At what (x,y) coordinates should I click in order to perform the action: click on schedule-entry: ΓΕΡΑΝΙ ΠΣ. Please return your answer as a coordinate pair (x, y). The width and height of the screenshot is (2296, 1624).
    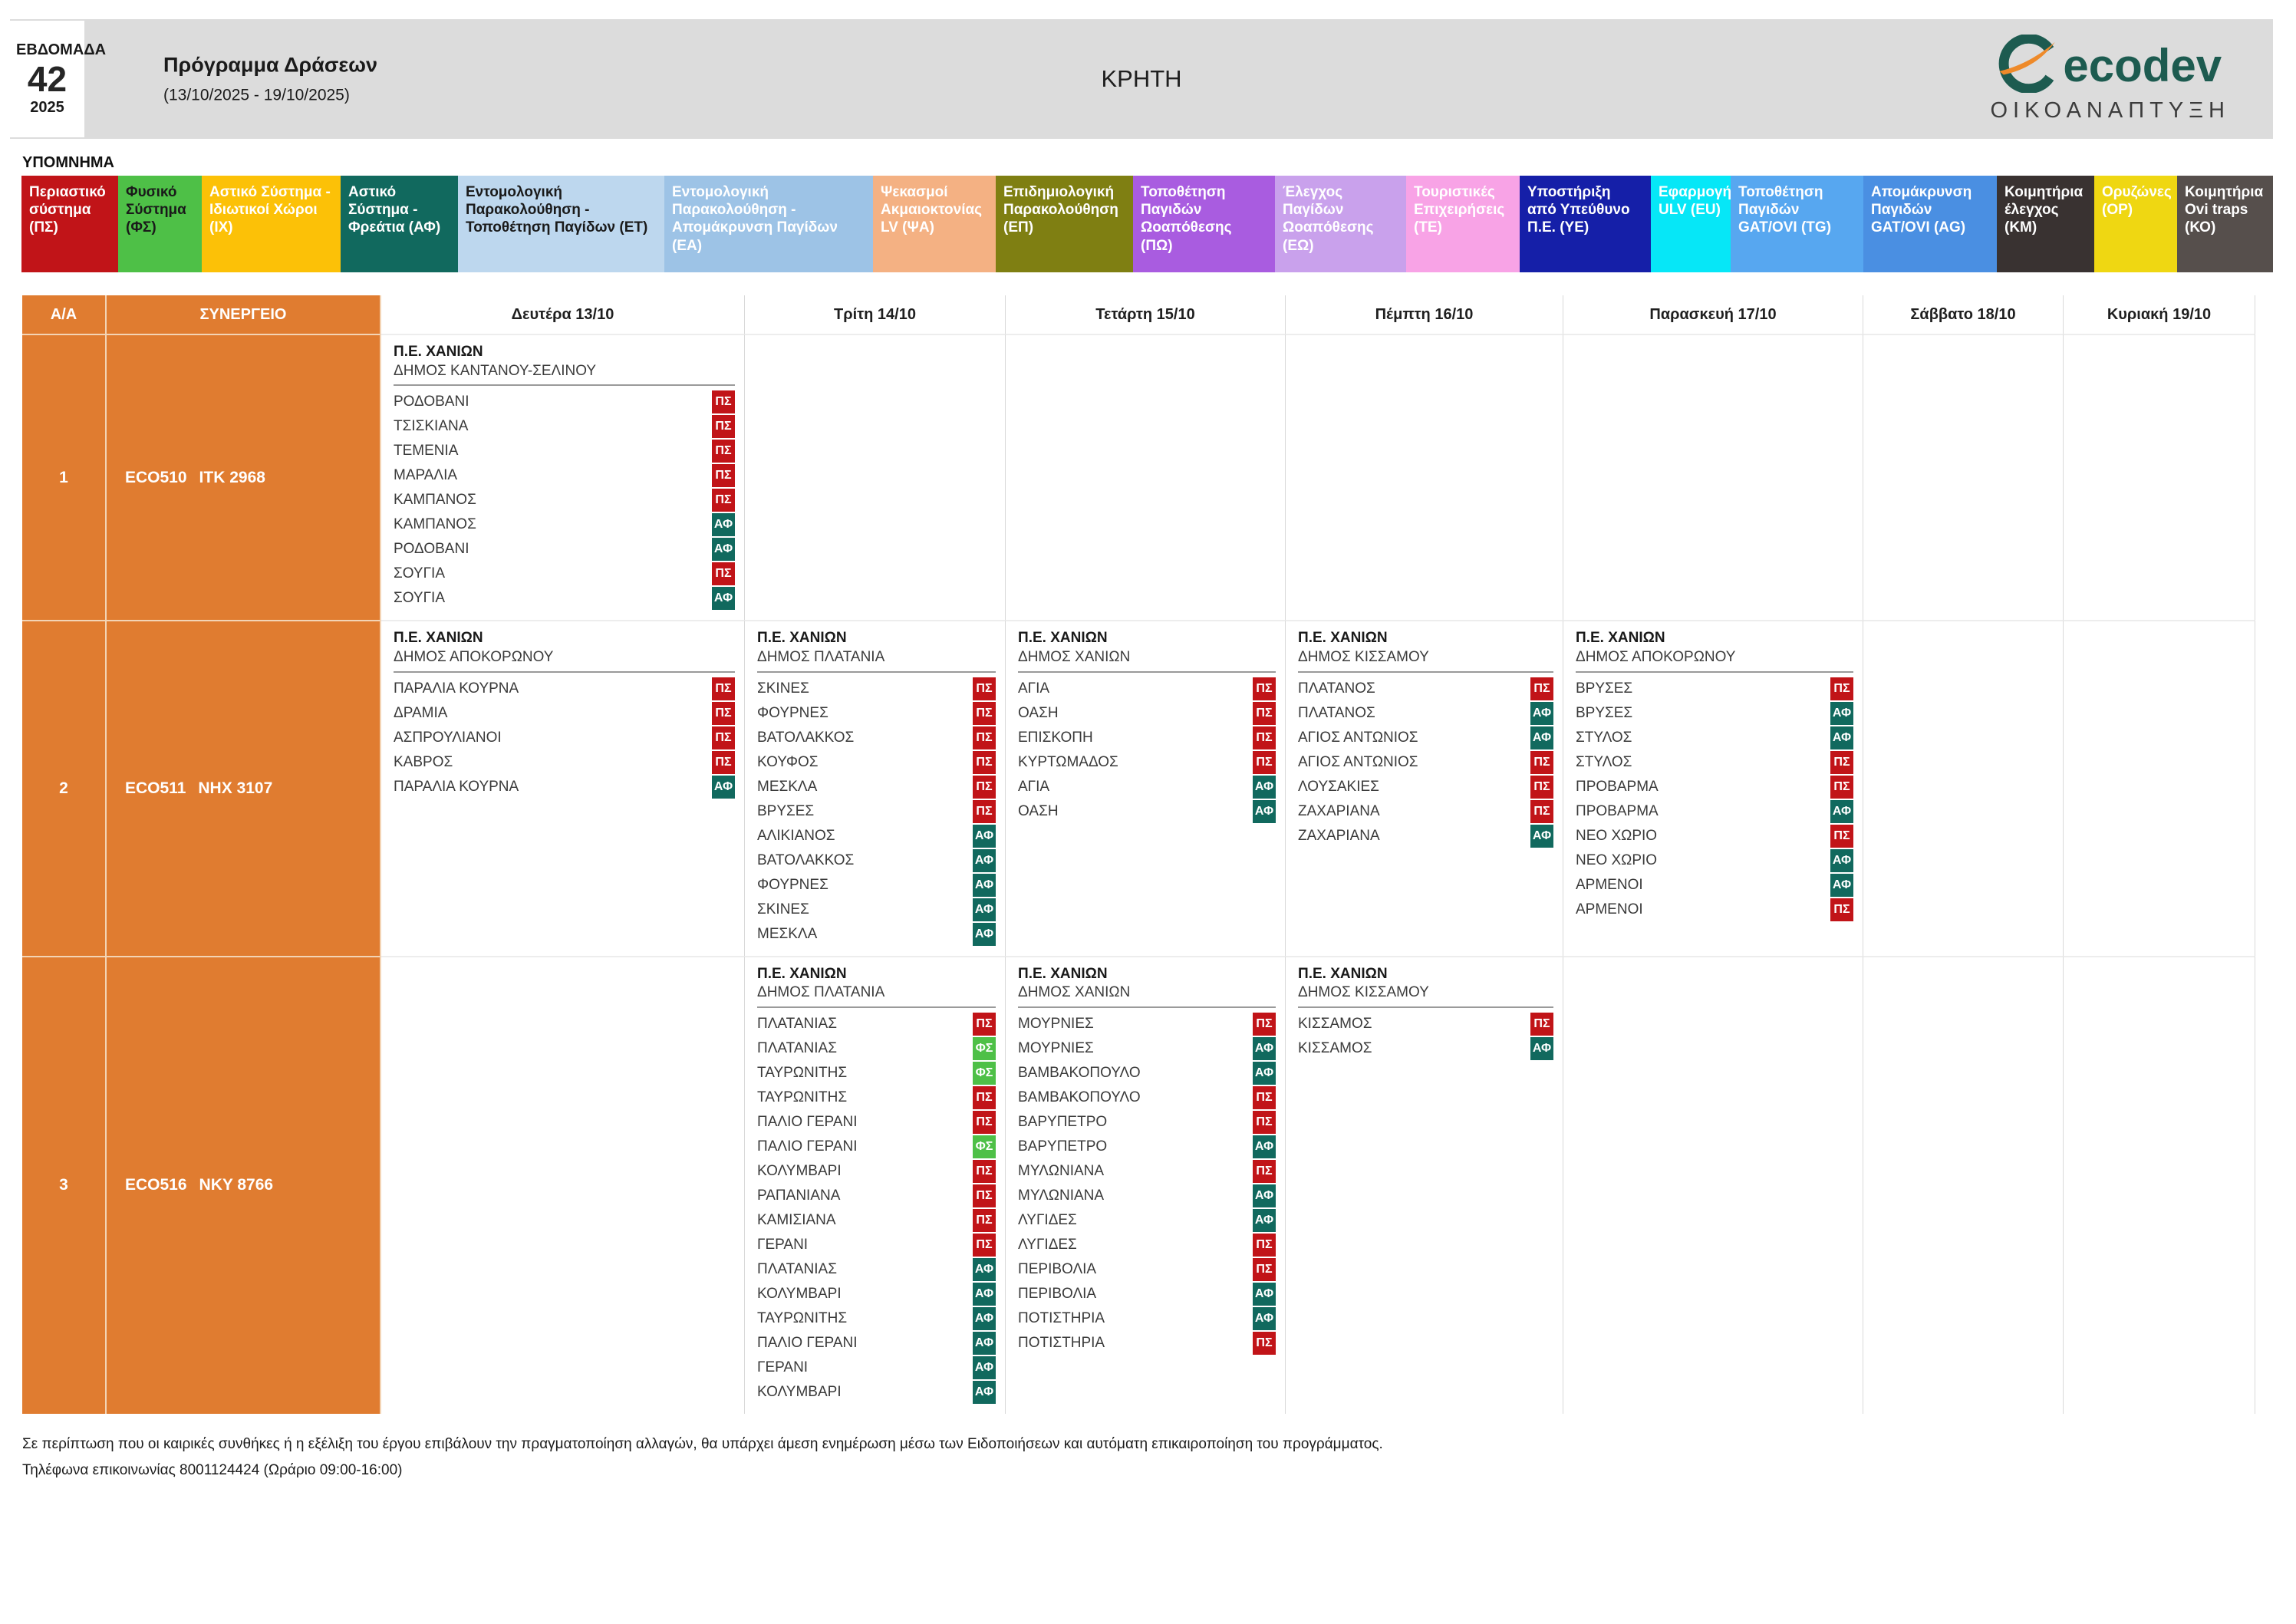
    Looking at the image, I should click on (876, 1245).